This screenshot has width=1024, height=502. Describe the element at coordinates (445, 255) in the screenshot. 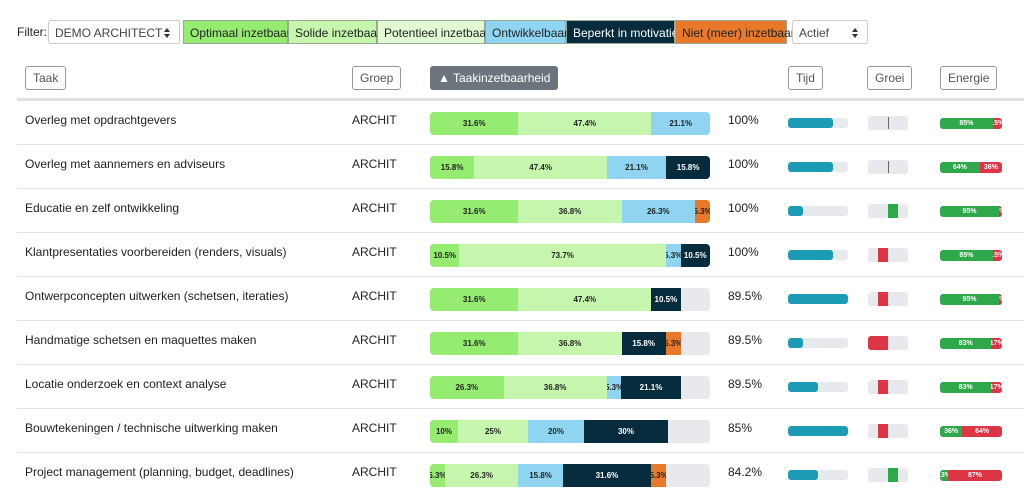

I see `score-segment: 10.5%` at that location.